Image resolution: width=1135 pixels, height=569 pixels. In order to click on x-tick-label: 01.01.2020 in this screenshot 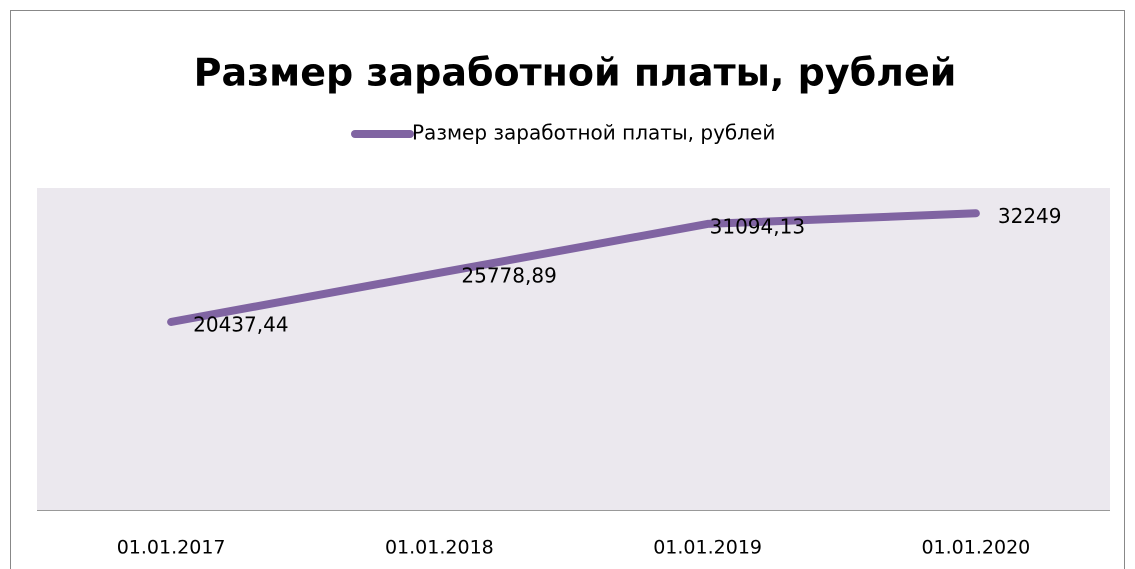, I will do `click(975, 548)`.